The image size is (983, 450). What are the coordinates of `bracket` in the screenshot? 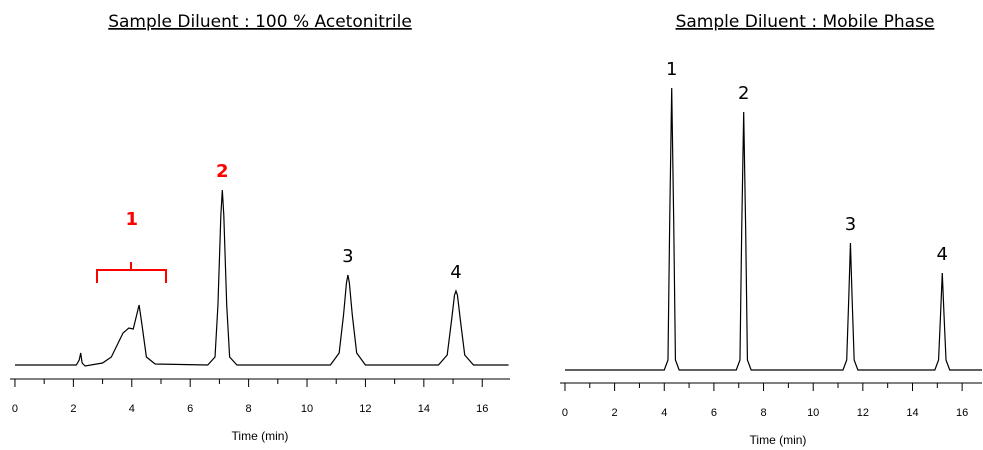 It's located at (131, 272).